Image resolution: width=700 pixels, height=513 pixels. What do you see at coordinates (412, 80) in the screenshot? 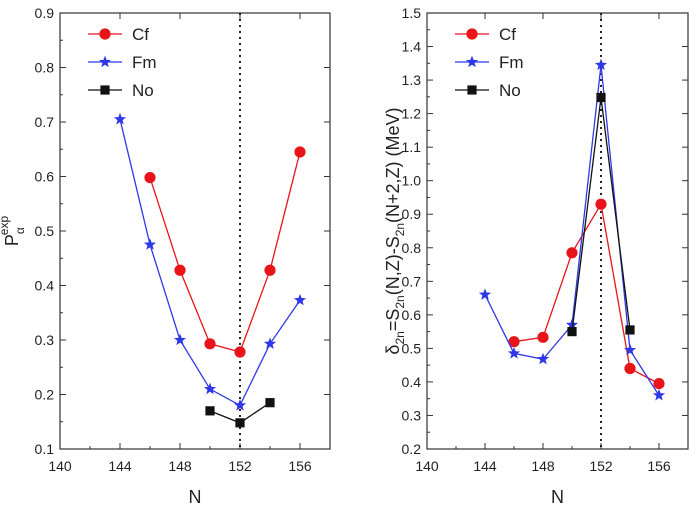
I see `y-tick-label: 1.3` at bounding box center [412, 80].